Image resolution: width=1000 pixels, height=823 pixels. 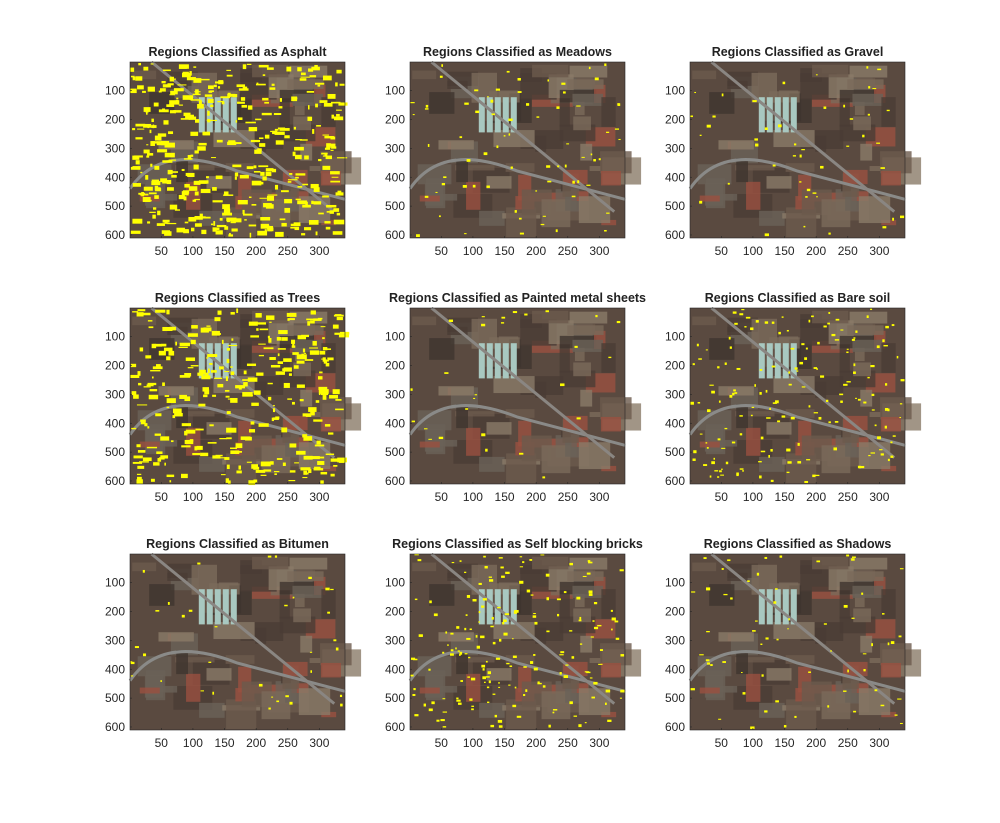 What do you see at coordinates (798, 544) in the screenshot?
I see `subplot-title: Regions Classified as Shadows` at bounding box center [798, 544].